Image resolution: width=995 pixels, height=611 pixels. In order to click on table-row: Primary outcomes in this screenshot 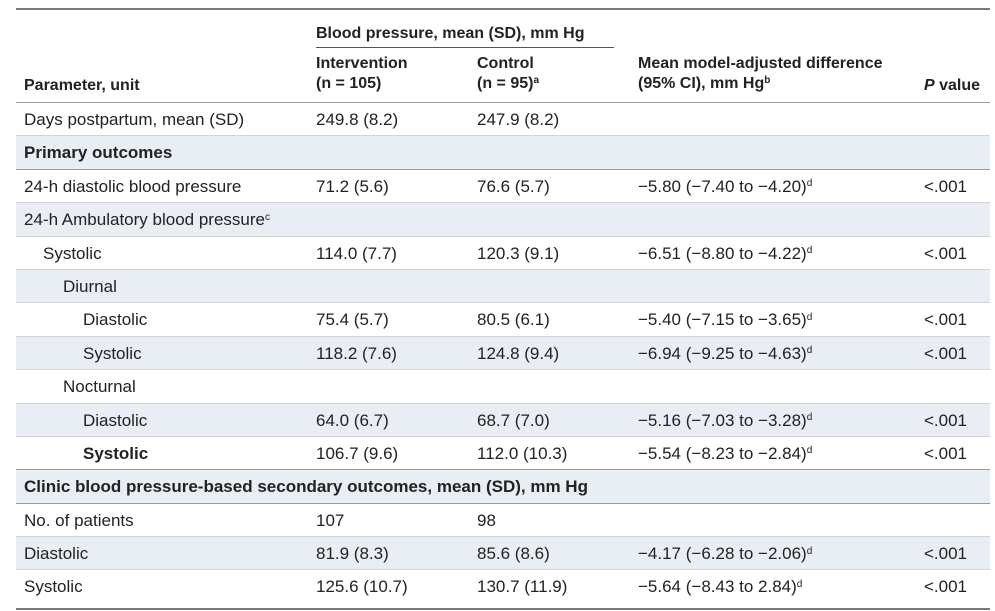, I will do `click(503, 153)`.